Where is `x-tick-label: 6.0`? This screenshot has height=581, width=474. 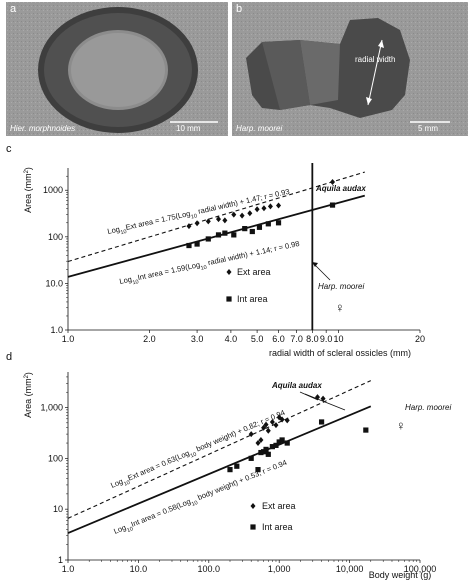 x-tick-label: 6.0 is located at coordinates (278, 339).